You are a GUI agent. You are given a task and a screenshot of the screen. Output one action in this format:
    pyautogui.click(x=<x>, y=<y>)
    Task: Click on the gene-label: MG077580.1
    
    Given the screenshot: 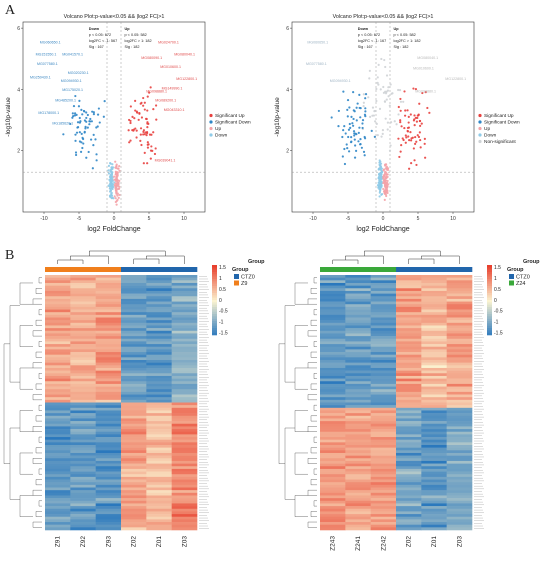 What is the action you would take?
    pyautogui.click(x=47, y=64)
    